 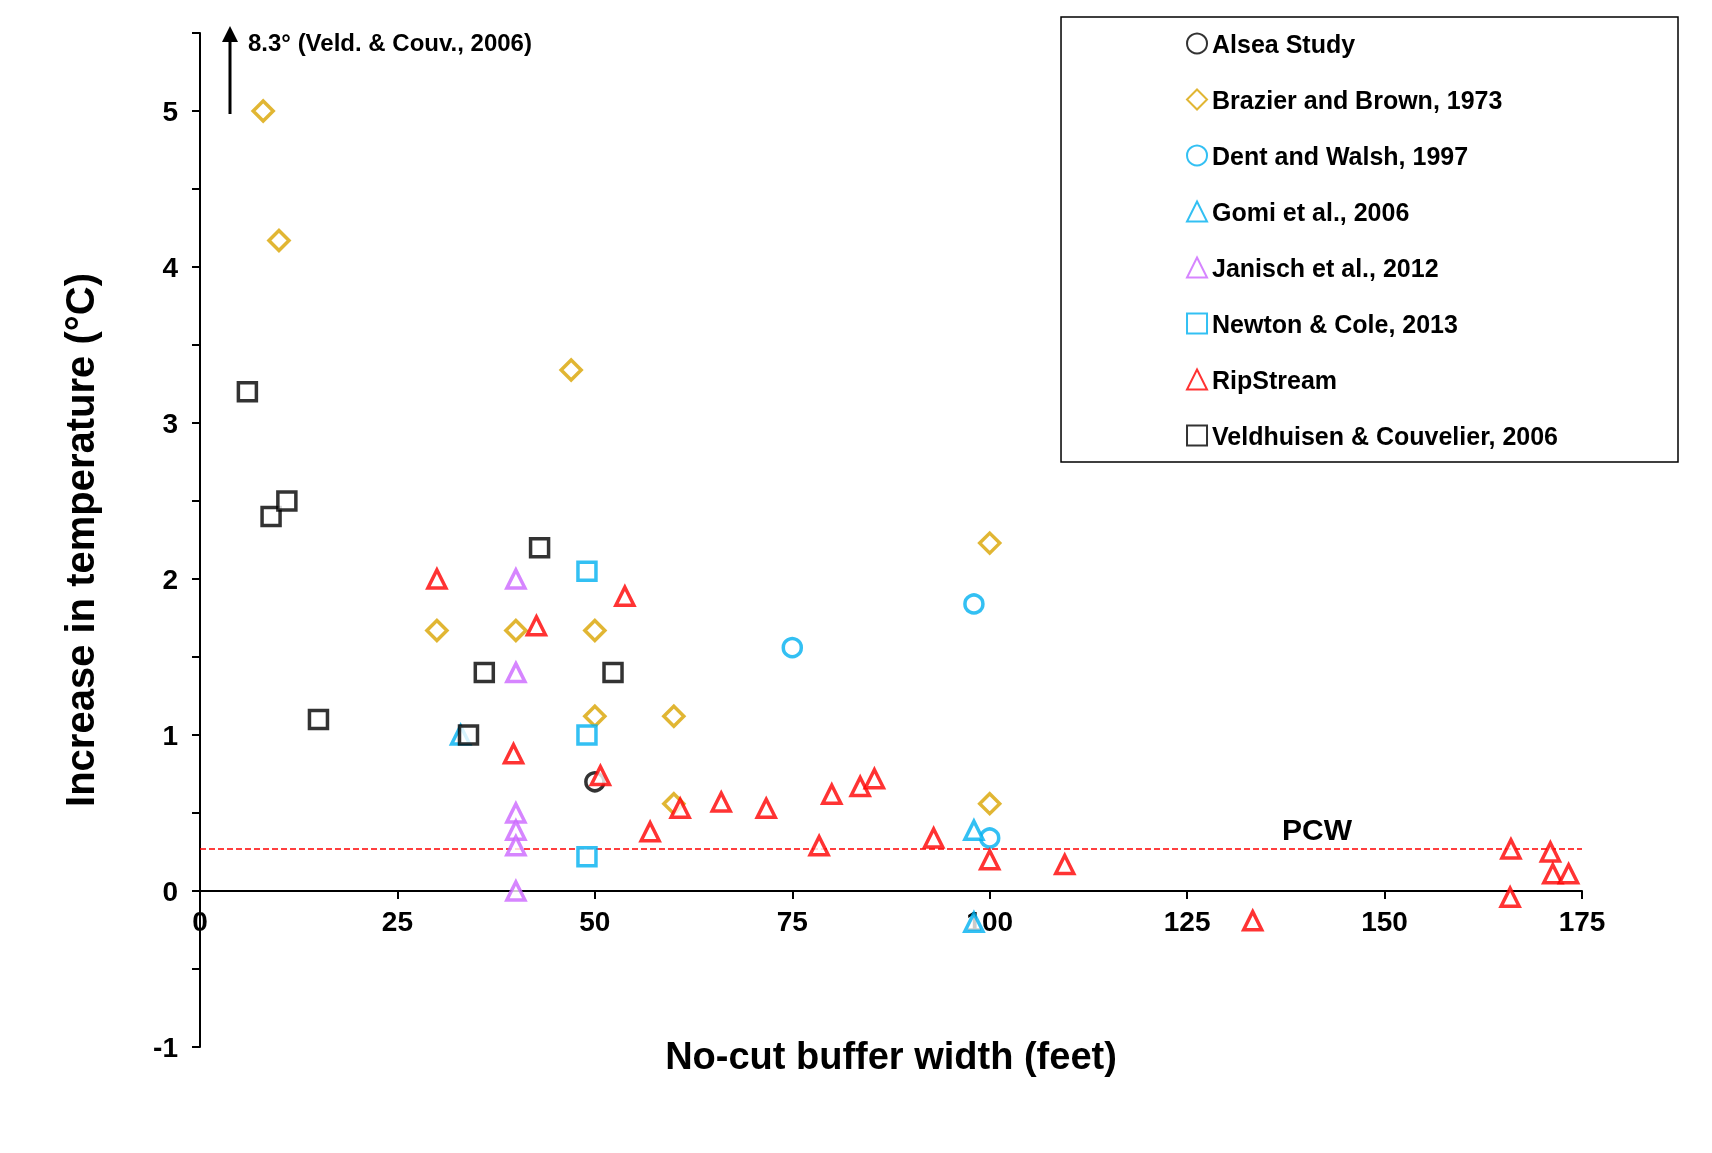 I want to click on y-axis-title: Increase in temperature (°C), so click(x=80, y=540).